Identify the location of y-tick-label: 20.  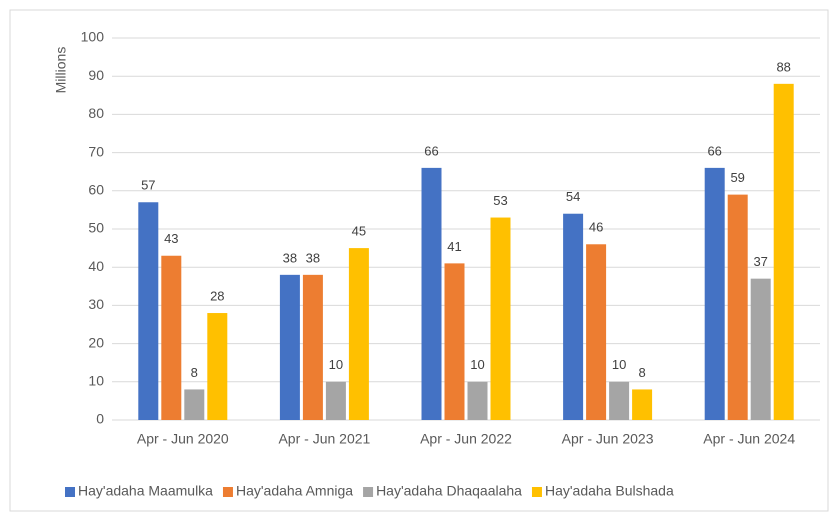
(96, 342).